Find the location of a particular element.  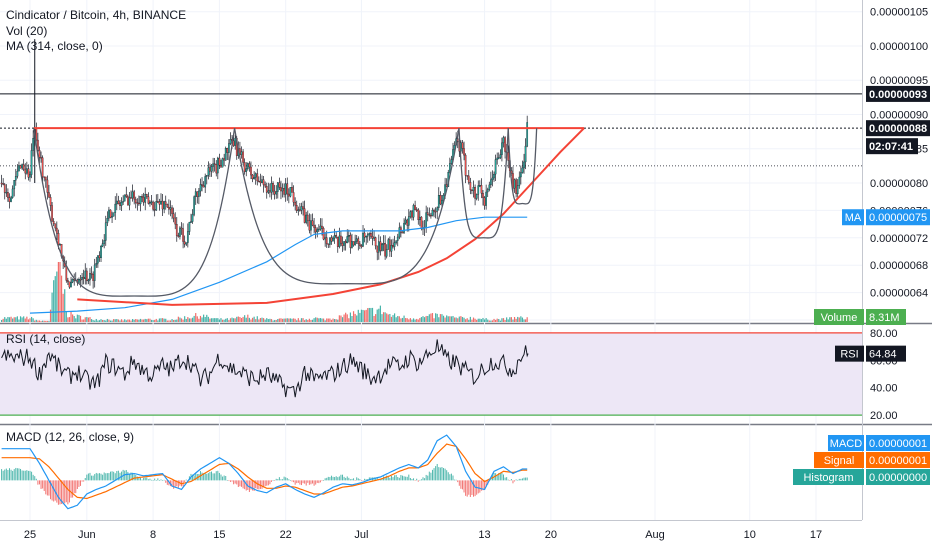

price-tag-volume: Volume 8.31M is located at coordinates (860, 317).